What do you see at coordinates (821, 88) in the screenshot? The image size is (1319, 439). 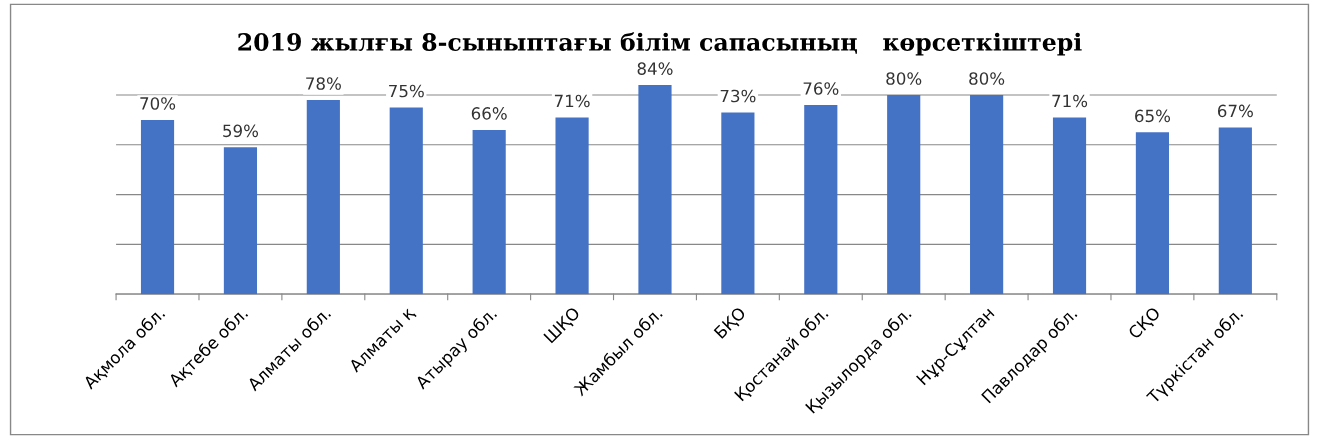 I see `data-label: 76%` at bounding box center [821, 88].